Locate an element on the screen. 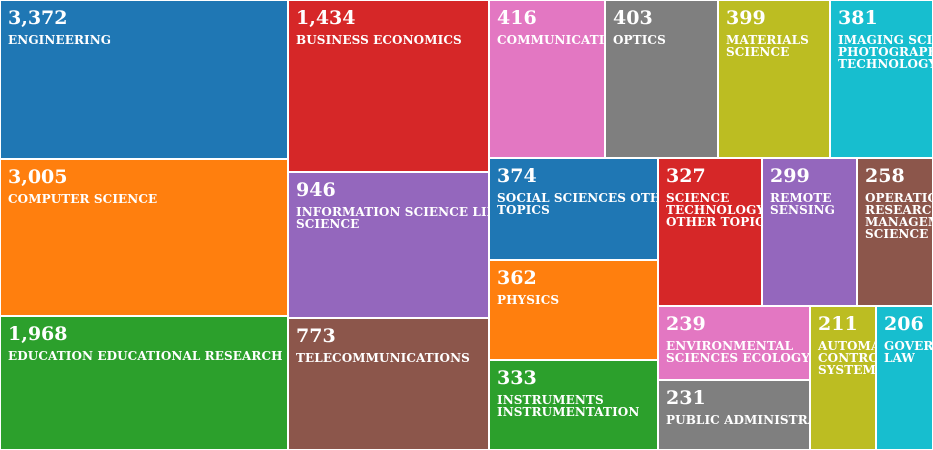 This screenshot has height=450, width=933. tile-category-label-line: PHOTOGRAPHIC is located at coordinates (885, 52).